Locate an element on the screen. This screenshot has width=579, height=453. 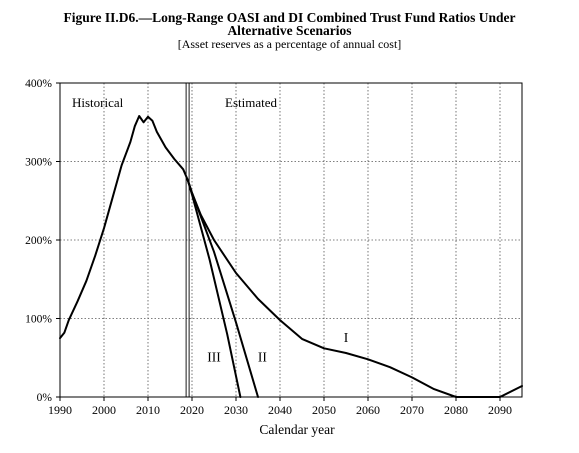
series-label-ii: II is located at coordinates (262, 357).